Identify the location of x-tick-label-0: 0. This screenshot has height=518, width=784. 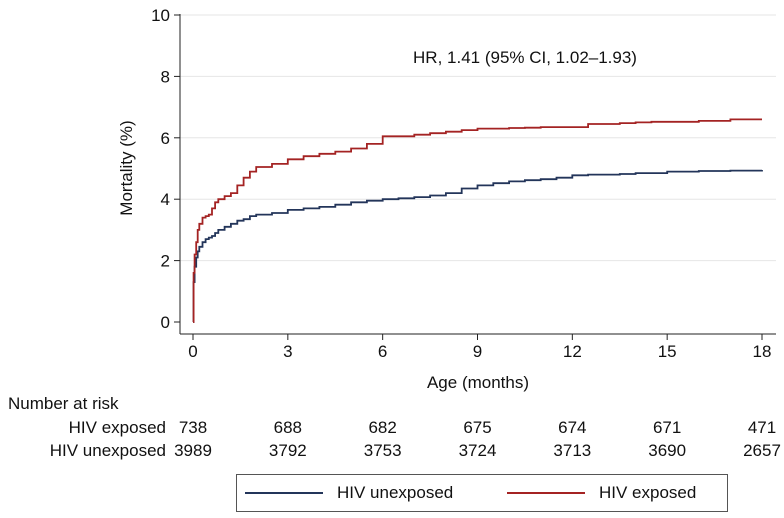
(192, 351).